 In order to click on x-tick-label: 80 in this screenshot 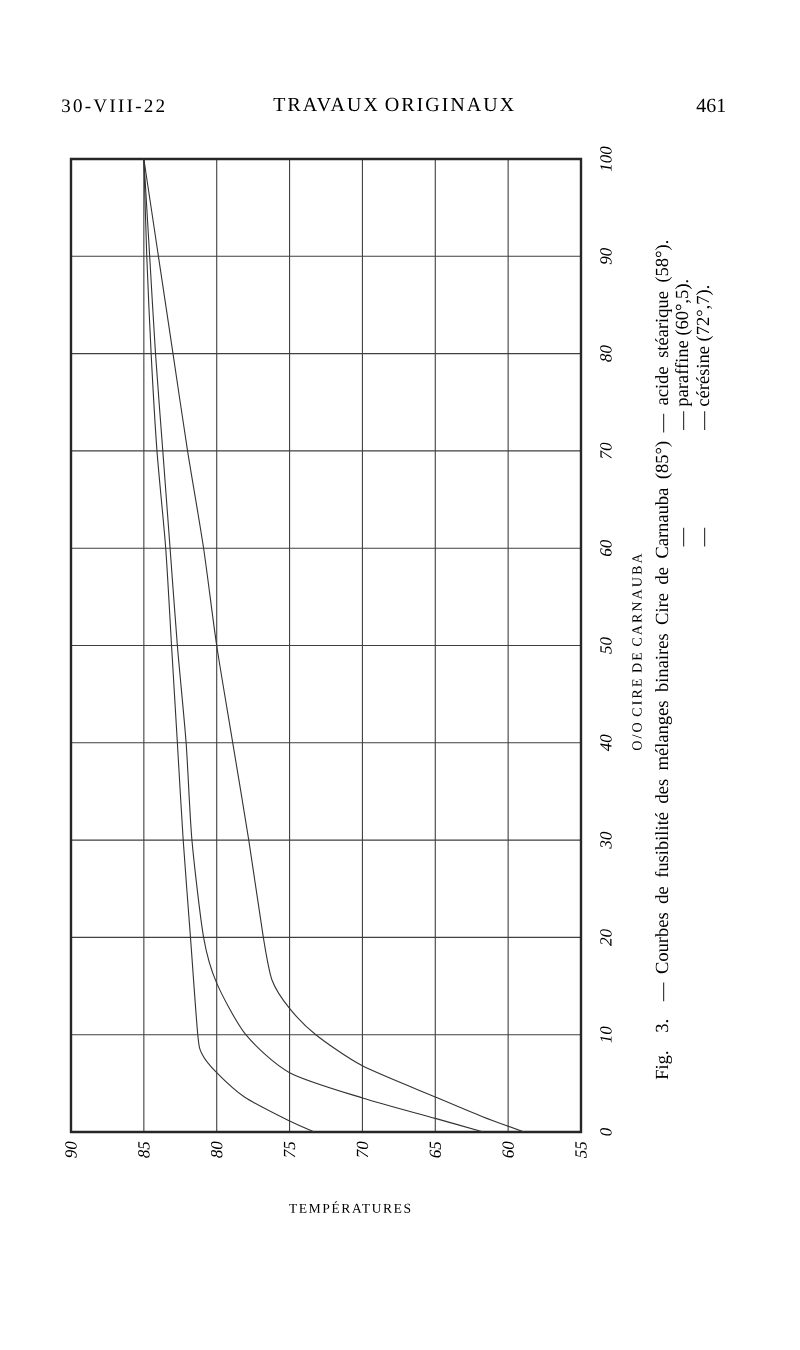, I will do `click(216, 1149)`.